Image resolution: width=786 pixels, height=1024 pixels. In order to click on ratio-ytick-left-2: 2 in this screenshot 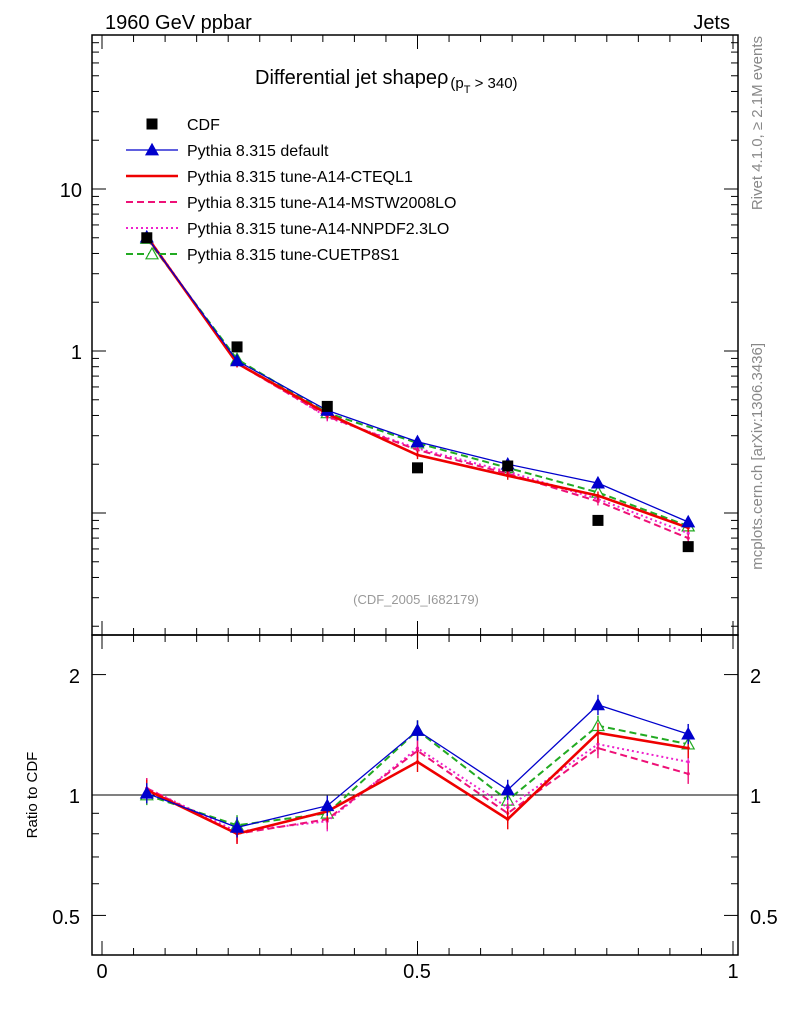, I will do `click(74, 677)`.